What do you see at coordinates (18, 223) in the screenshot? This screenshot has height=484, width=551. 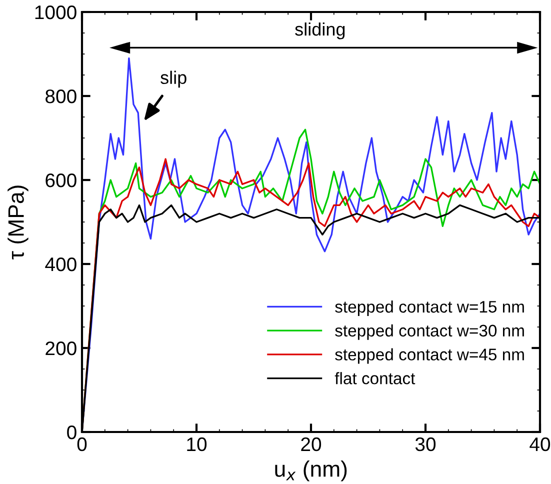 I see `y-axis-title: τ (MPa)` at bounding box center [18, 223].